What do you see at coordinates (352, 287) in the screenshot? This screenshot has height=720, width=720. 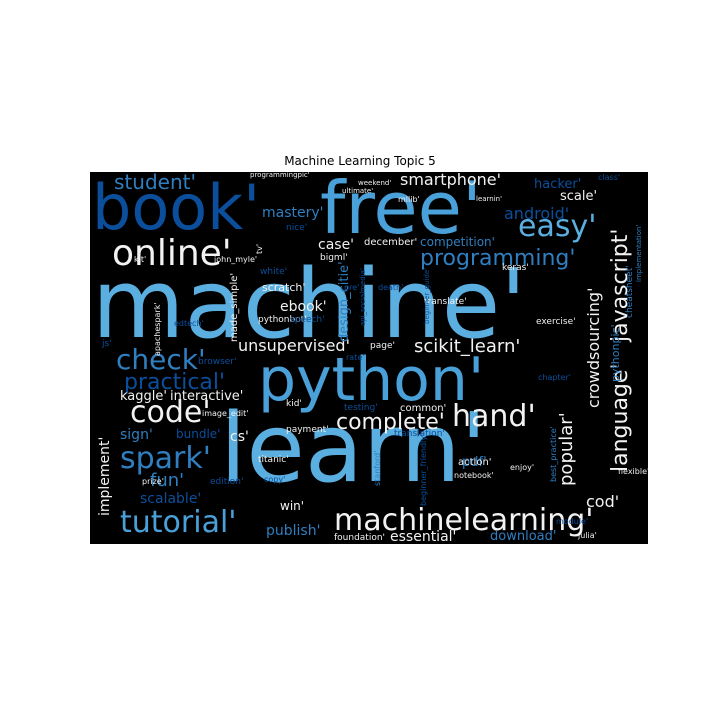 I see `cloud-word: pre'` at bounding box center [352, 287].